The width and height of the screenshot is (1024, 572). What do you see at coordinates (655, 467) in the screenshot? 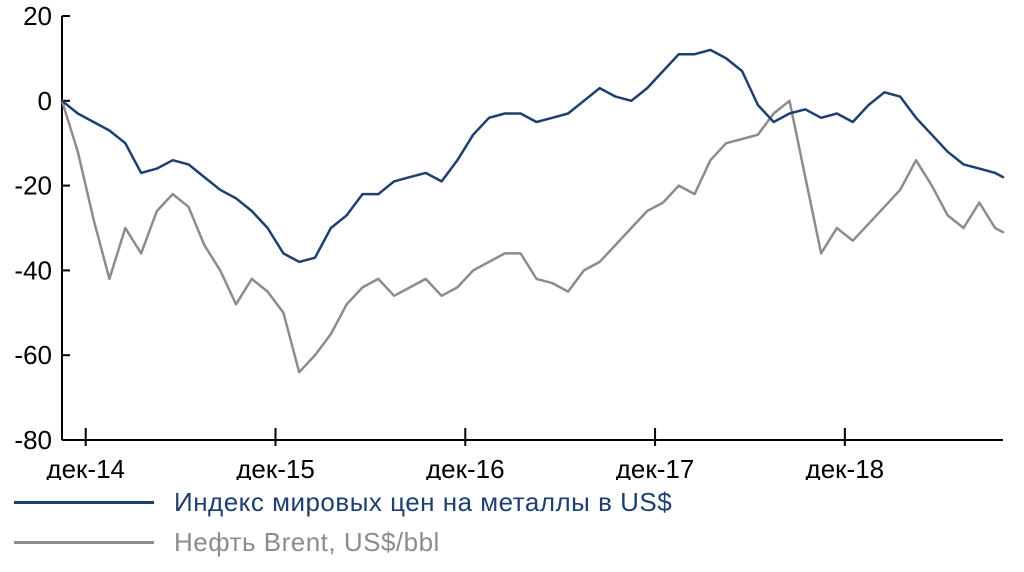
I see `x-tick-label: дек-17` at bounding box center [655, 467].